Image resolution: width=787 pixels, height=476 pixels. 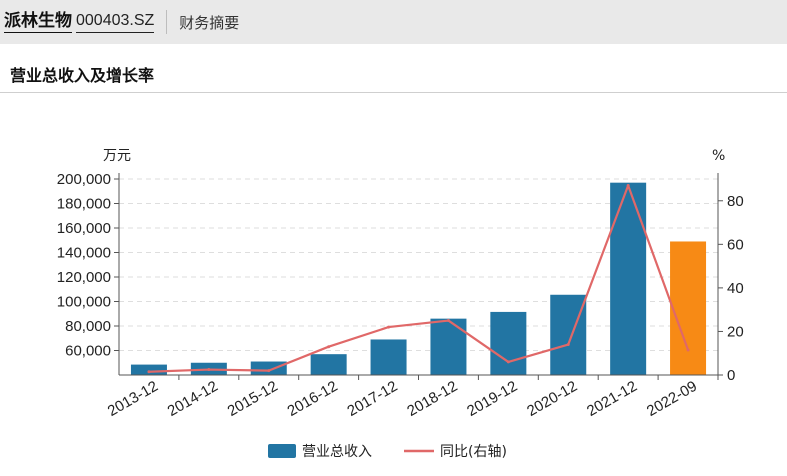 What do you see at coordinates (167, 22) in the screenshot?
I see `header-divider` at bounding box center [167, 22].